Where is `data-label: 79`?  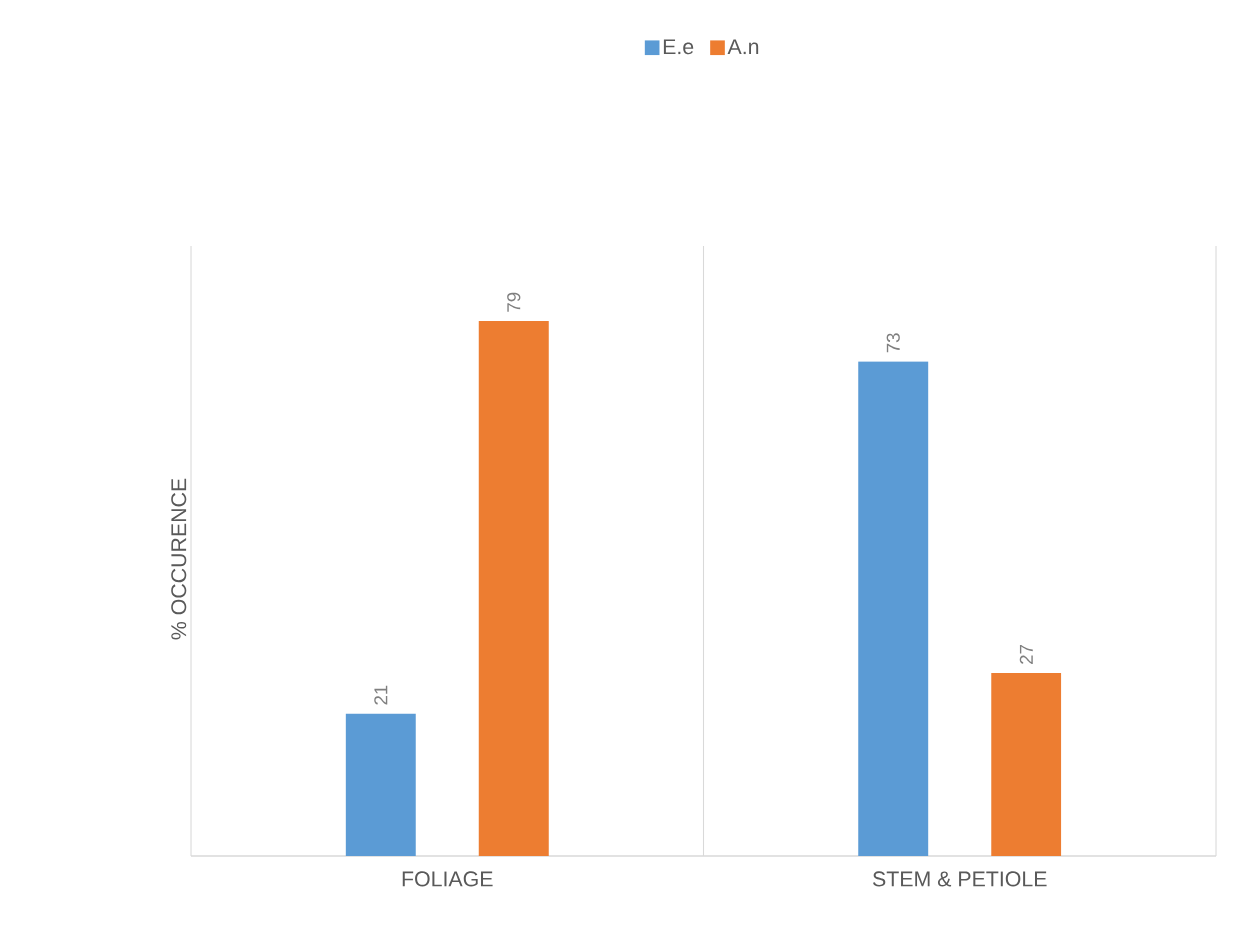 data-label: 79 is located at coordinates (514, 302).